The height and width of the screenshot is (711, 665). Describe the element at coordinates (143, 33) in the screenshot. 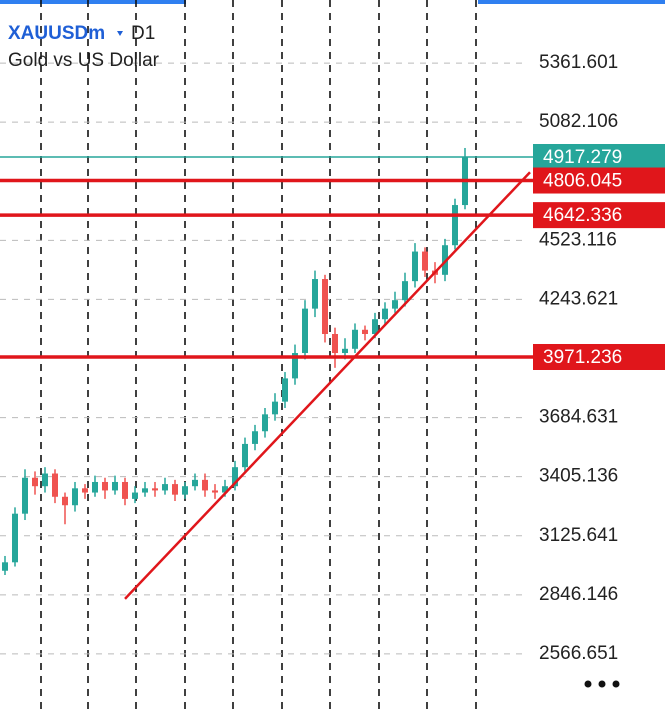

I see `timeframe: D1` at that location.